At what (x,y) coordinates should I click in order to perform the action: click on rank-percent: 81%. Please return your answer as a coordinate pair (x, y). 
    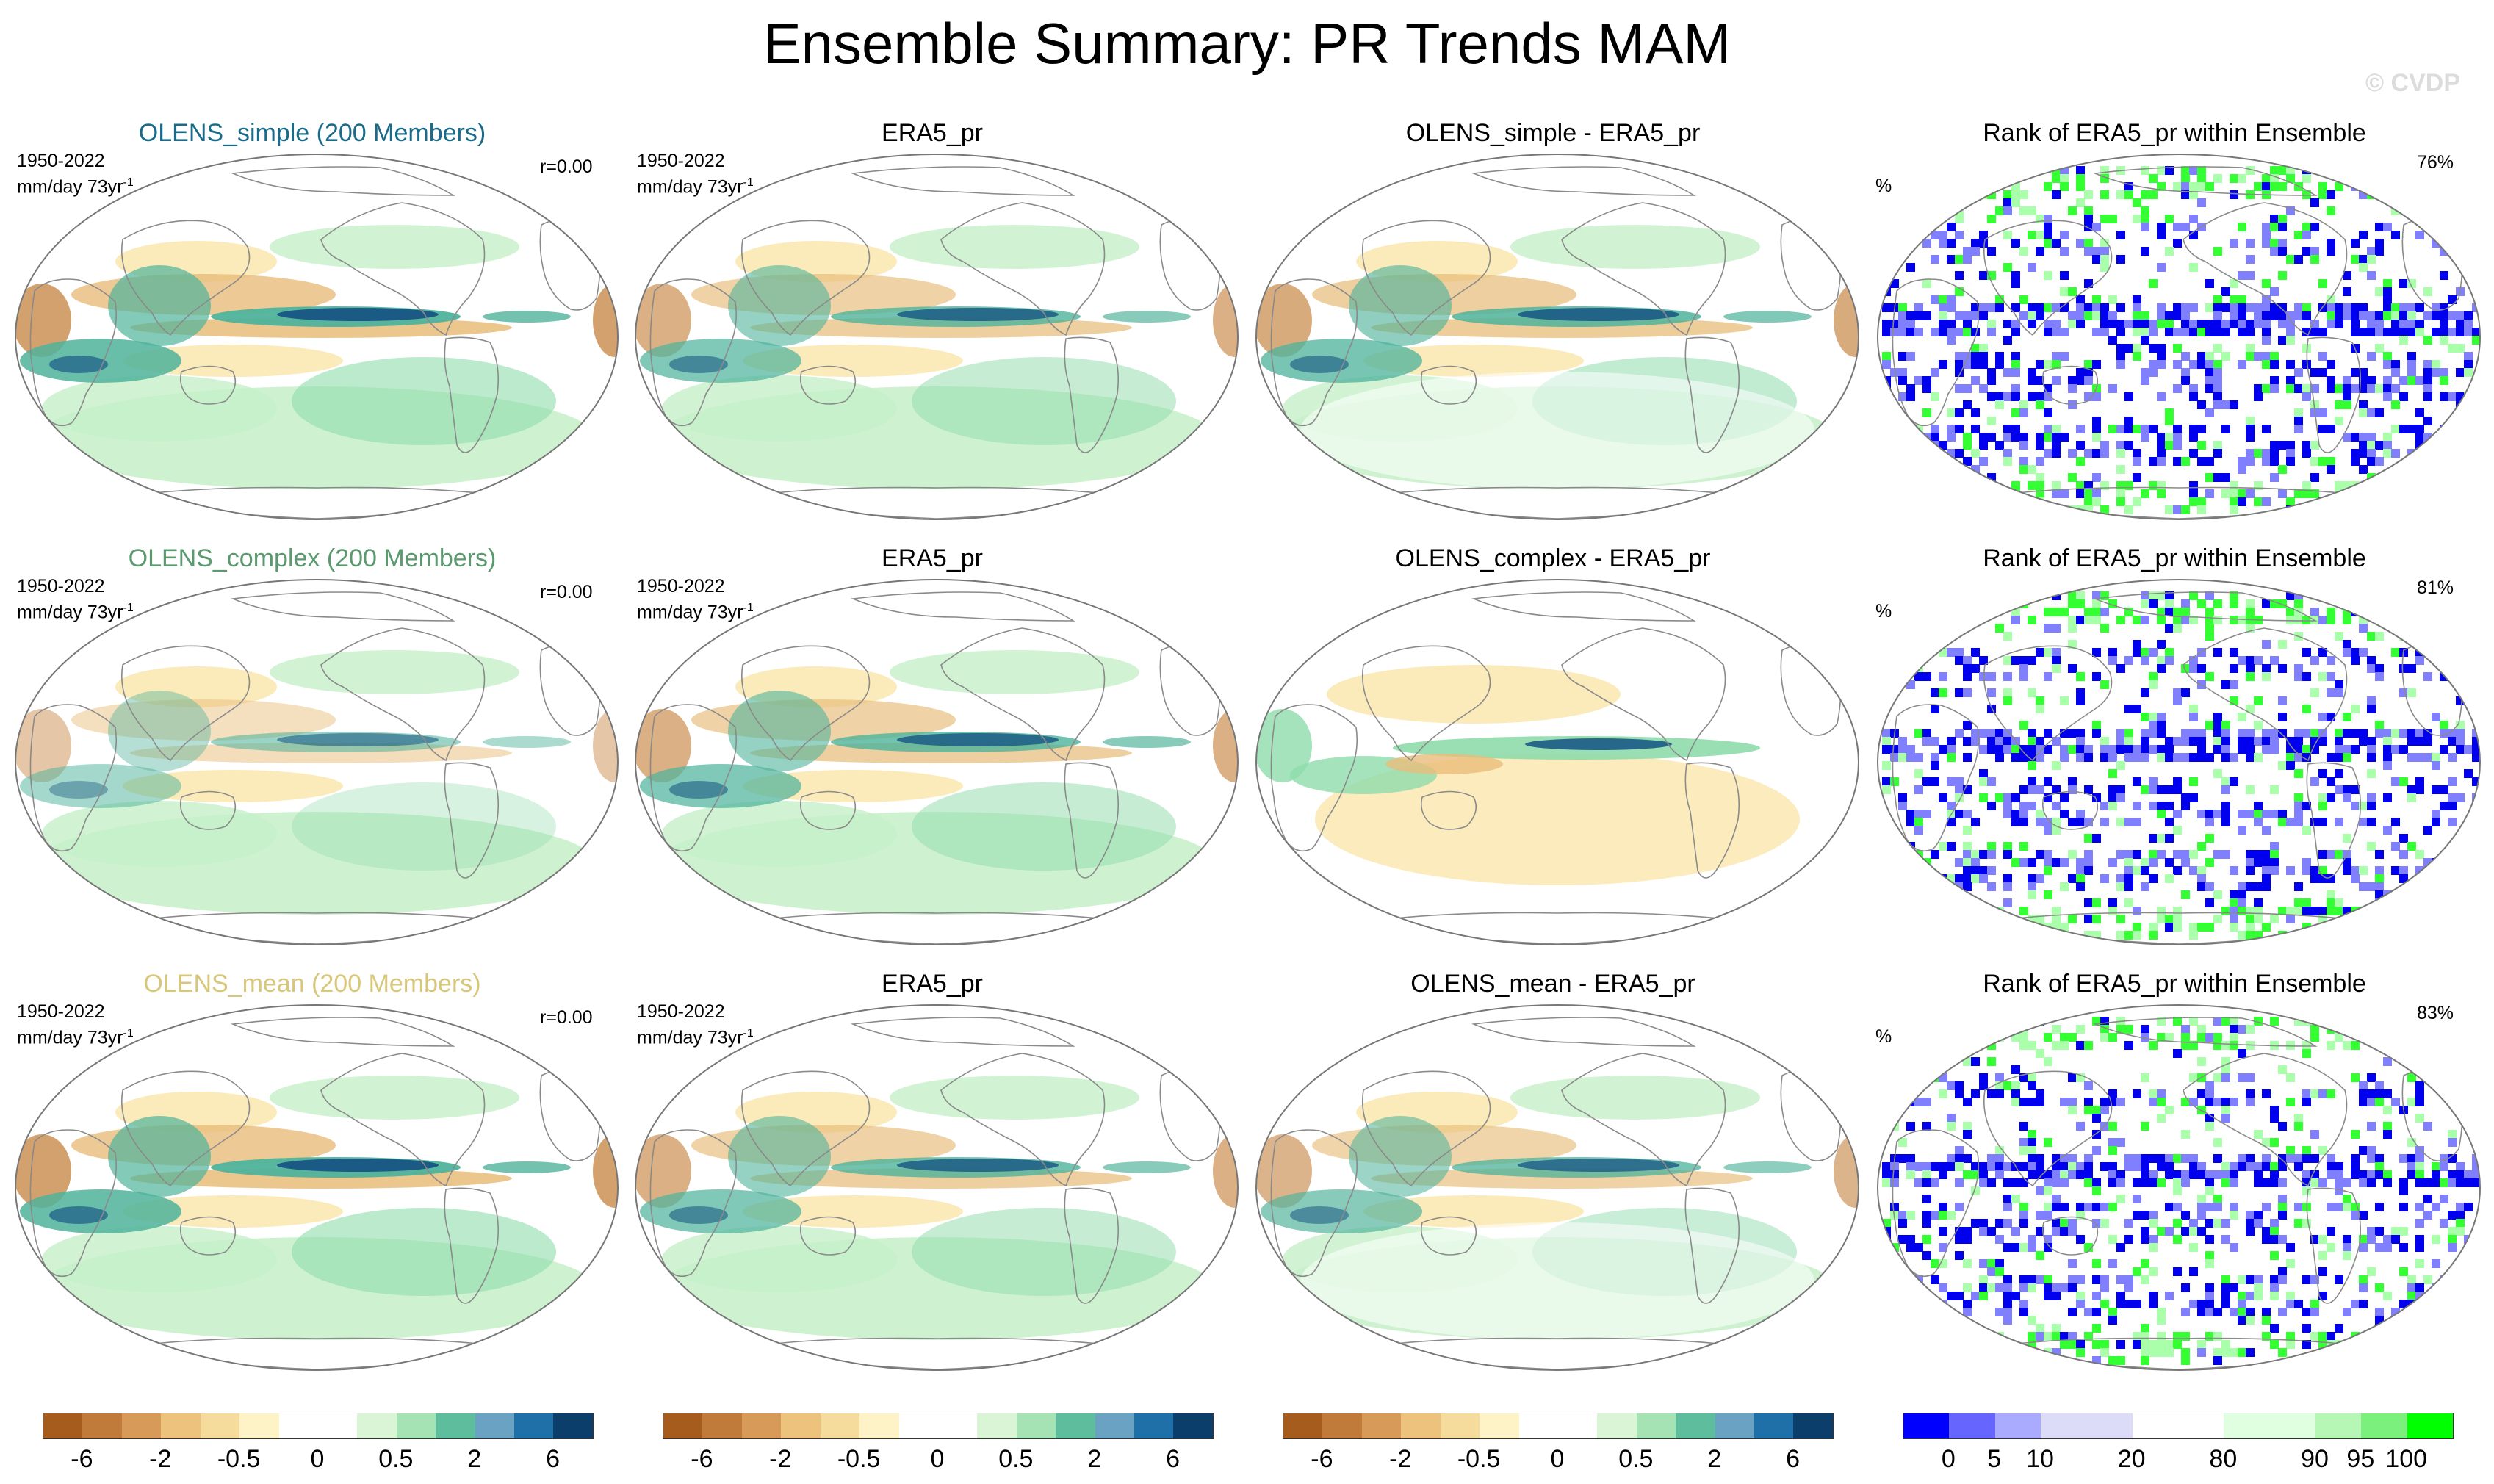
    Looking at the image, I should click on (2435, 587).